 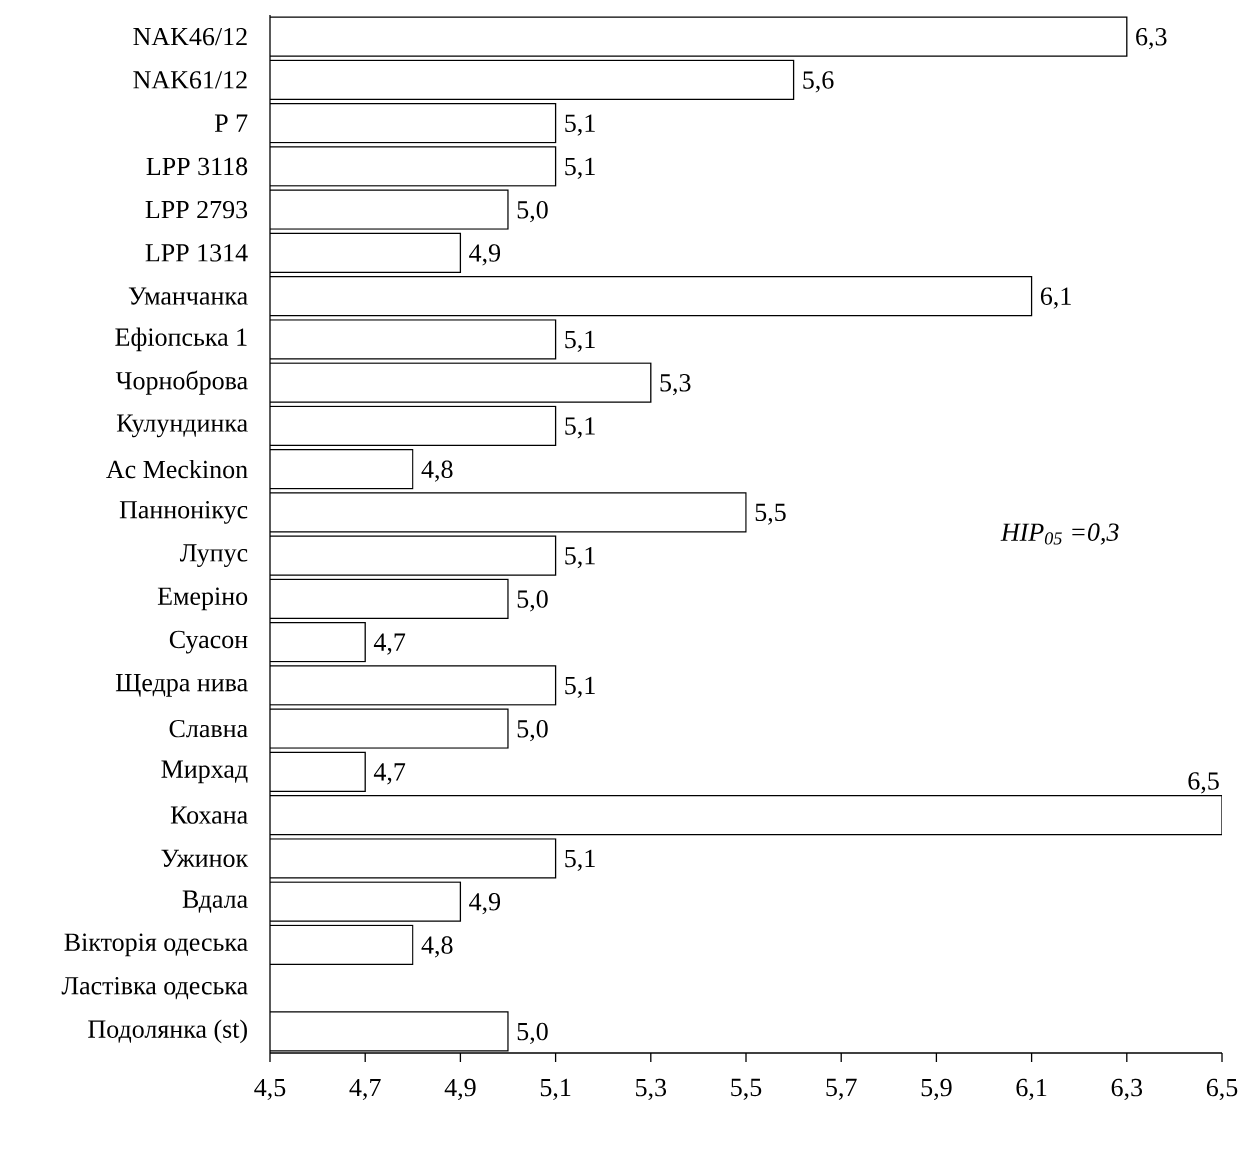 I want to click on x-tick-label: 5,3, so click(x=651, y=1089).